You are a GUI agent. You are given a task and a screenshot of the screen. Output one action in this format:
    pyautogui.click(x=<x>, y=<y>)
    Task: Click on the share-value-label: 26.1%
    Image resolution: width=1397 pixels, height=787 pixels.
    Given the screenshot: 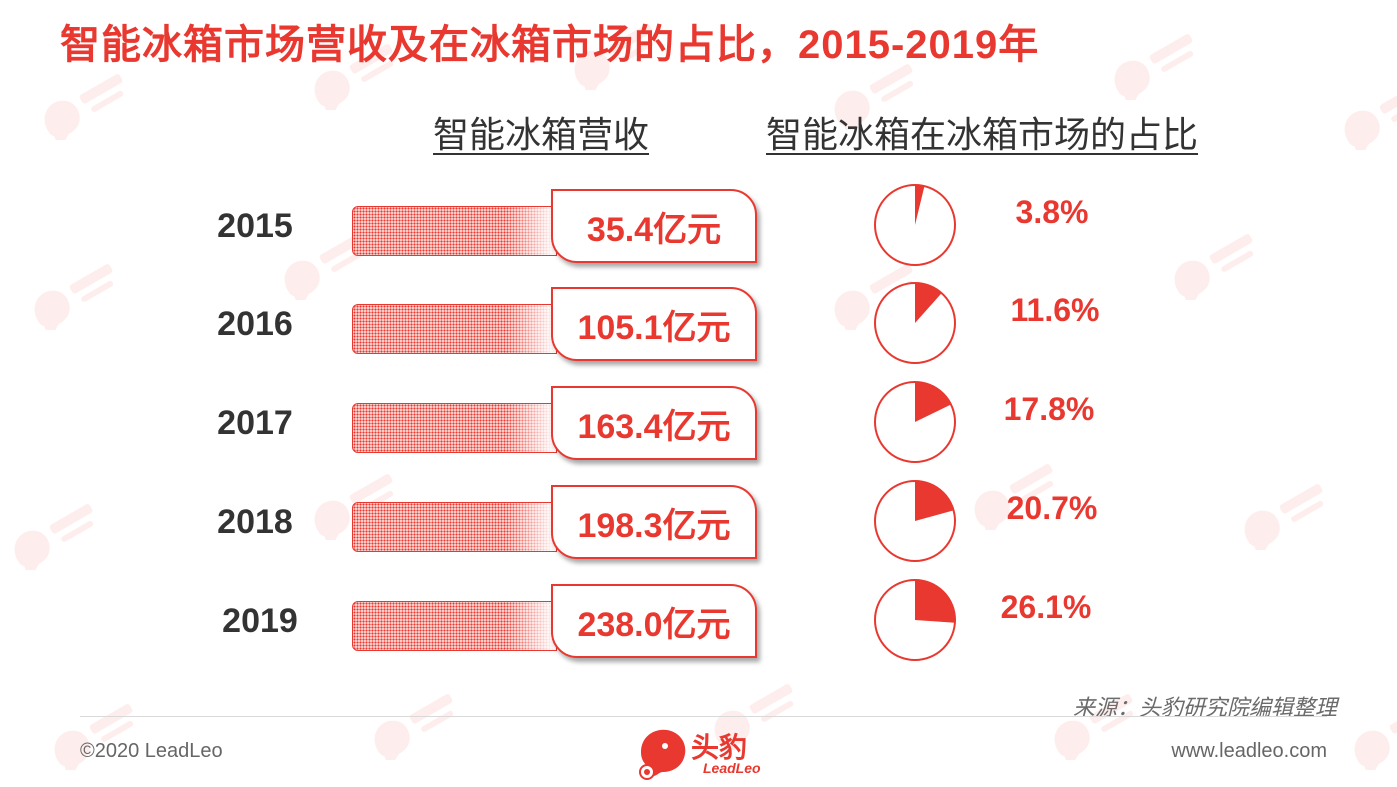 What is the action you would take?
    pyautogui.click(x=1046, y=607)
    